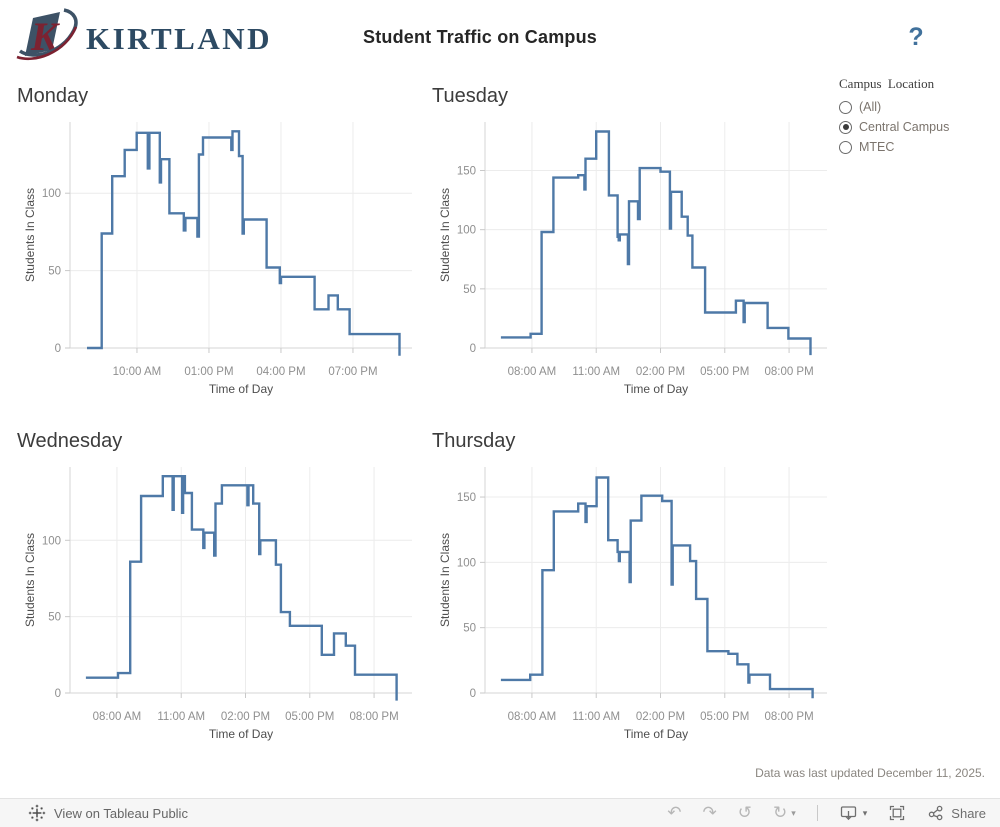 Image resolution: width=1000 pixels, height=827 pixels. I want to click on share-label: Share, so click(968, 813).